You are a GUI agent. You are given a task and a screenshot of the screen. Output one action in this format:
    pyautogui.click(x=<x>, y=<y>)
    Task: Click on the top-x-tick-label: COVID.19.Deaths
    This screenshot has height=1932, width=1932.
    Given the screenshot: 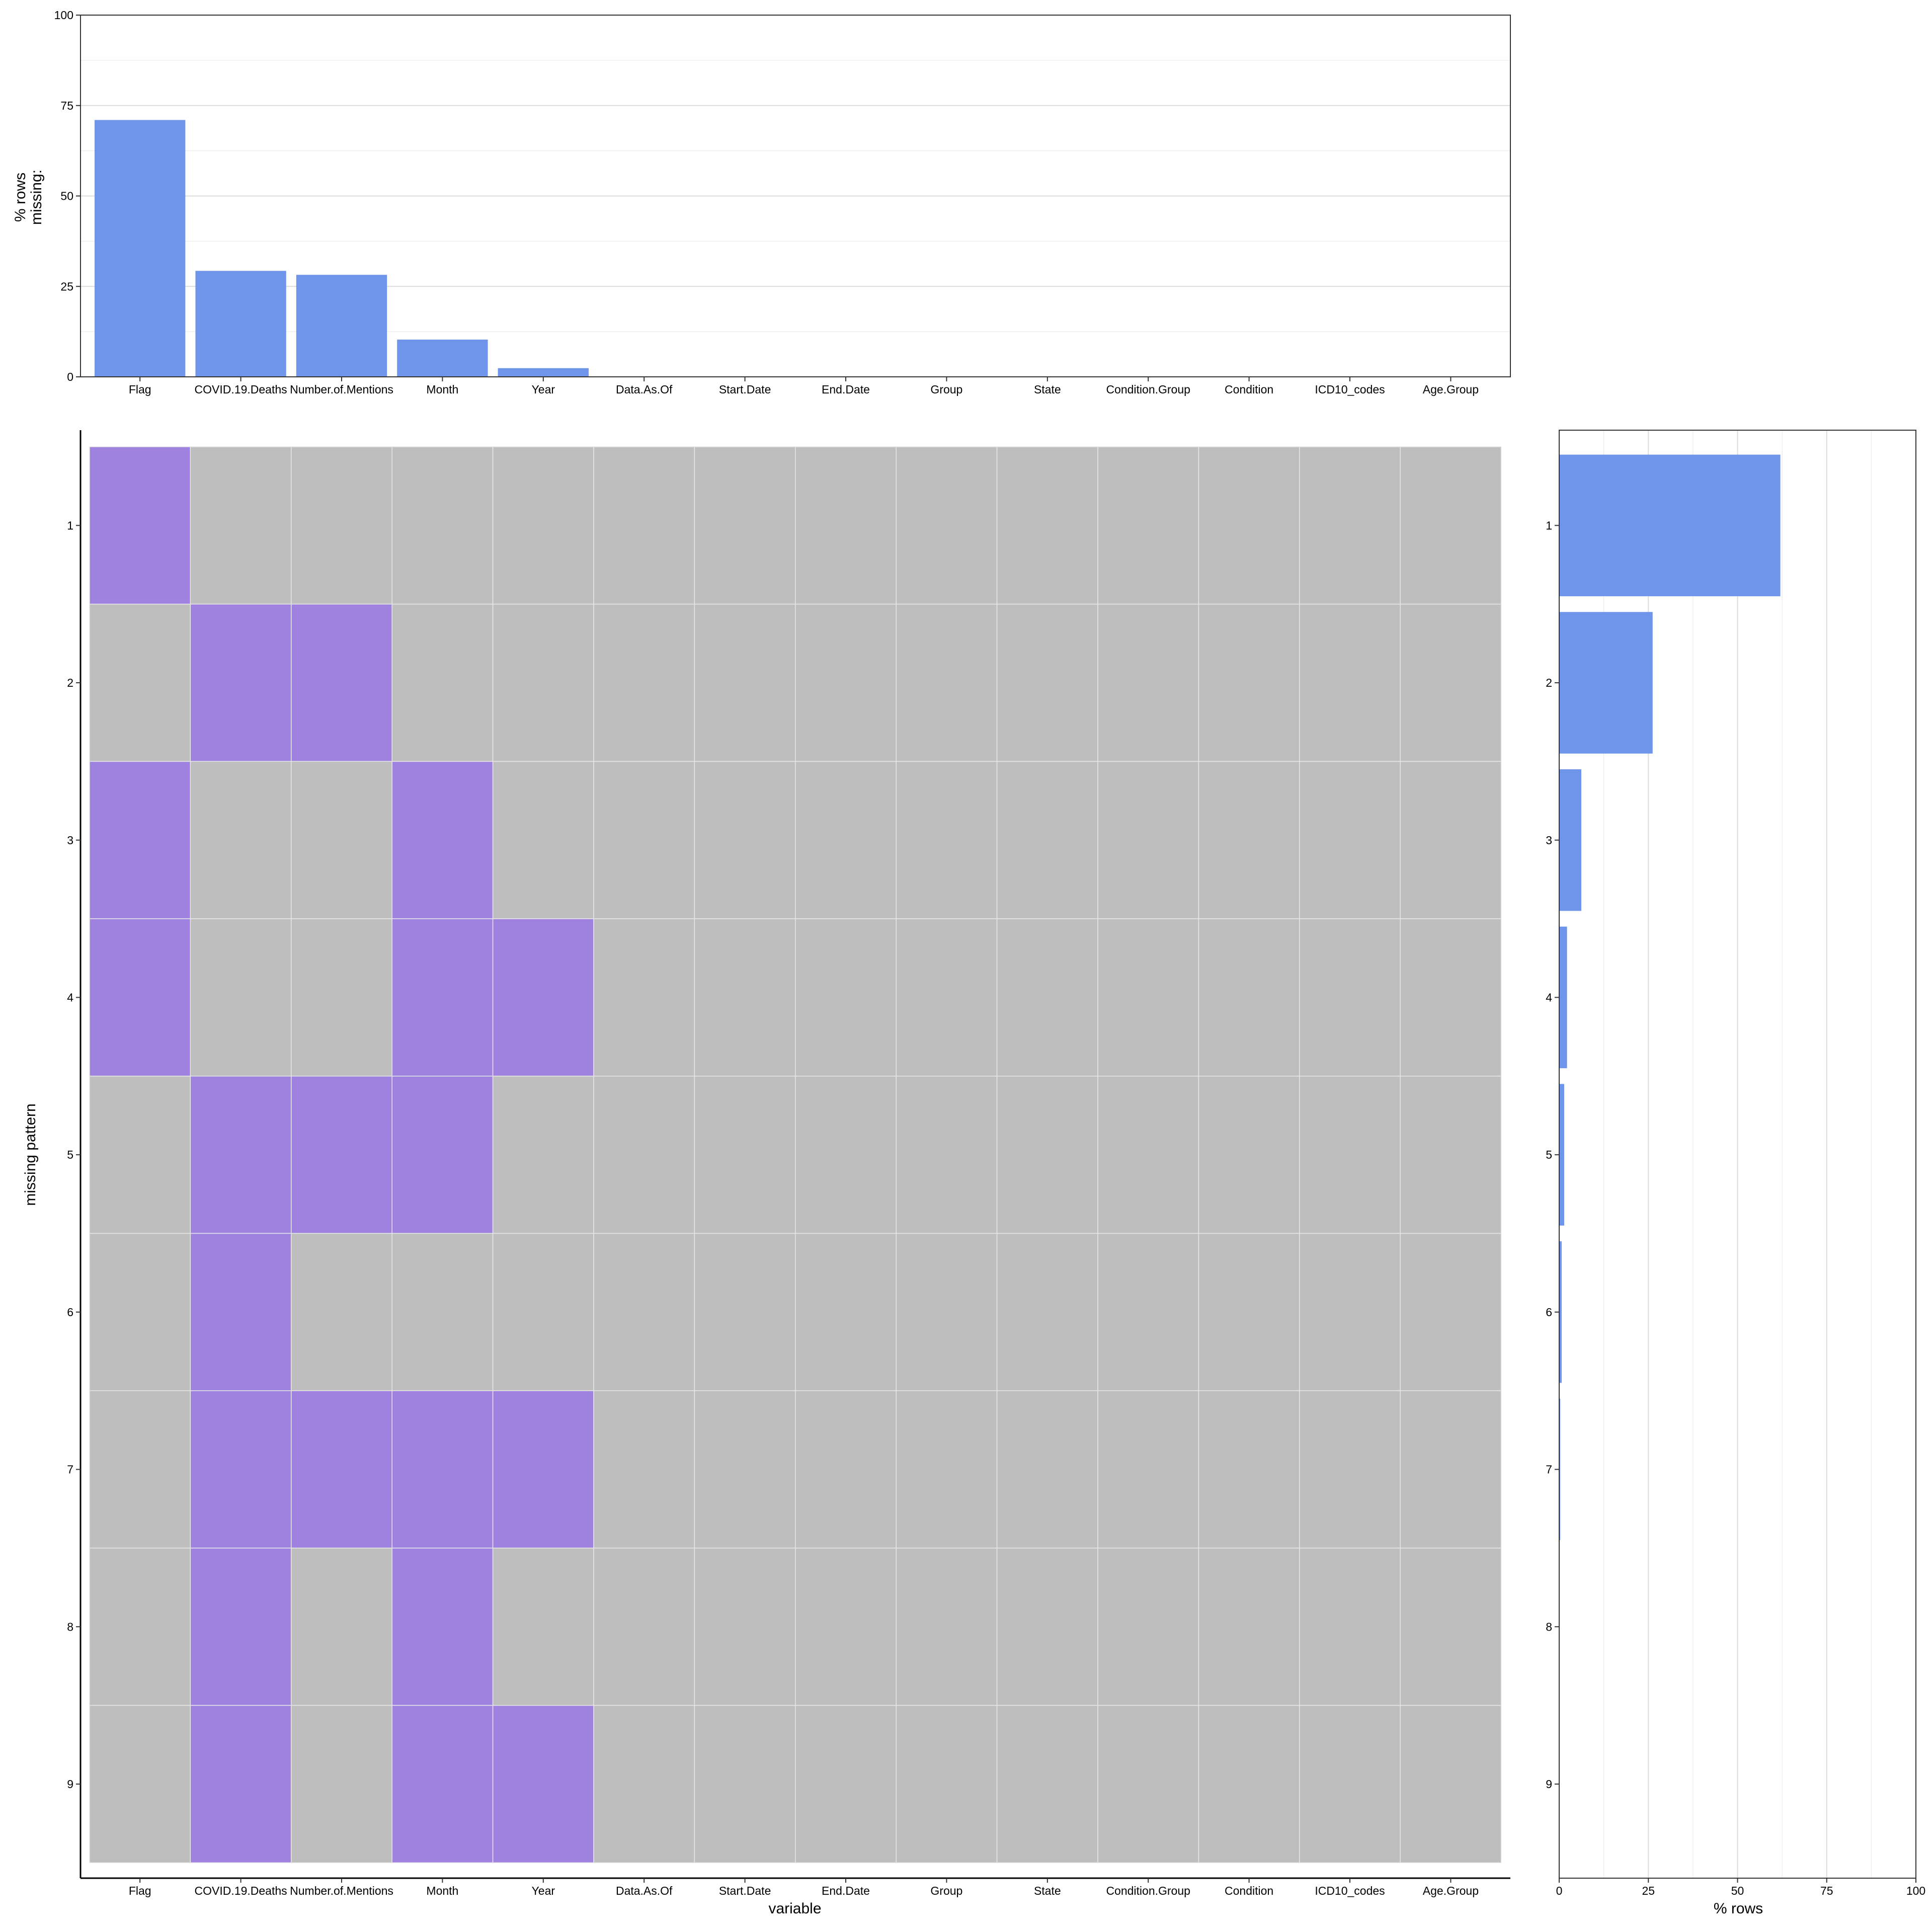 What is the action you would take?
    pyautogui.click(x=241, y=389)
    